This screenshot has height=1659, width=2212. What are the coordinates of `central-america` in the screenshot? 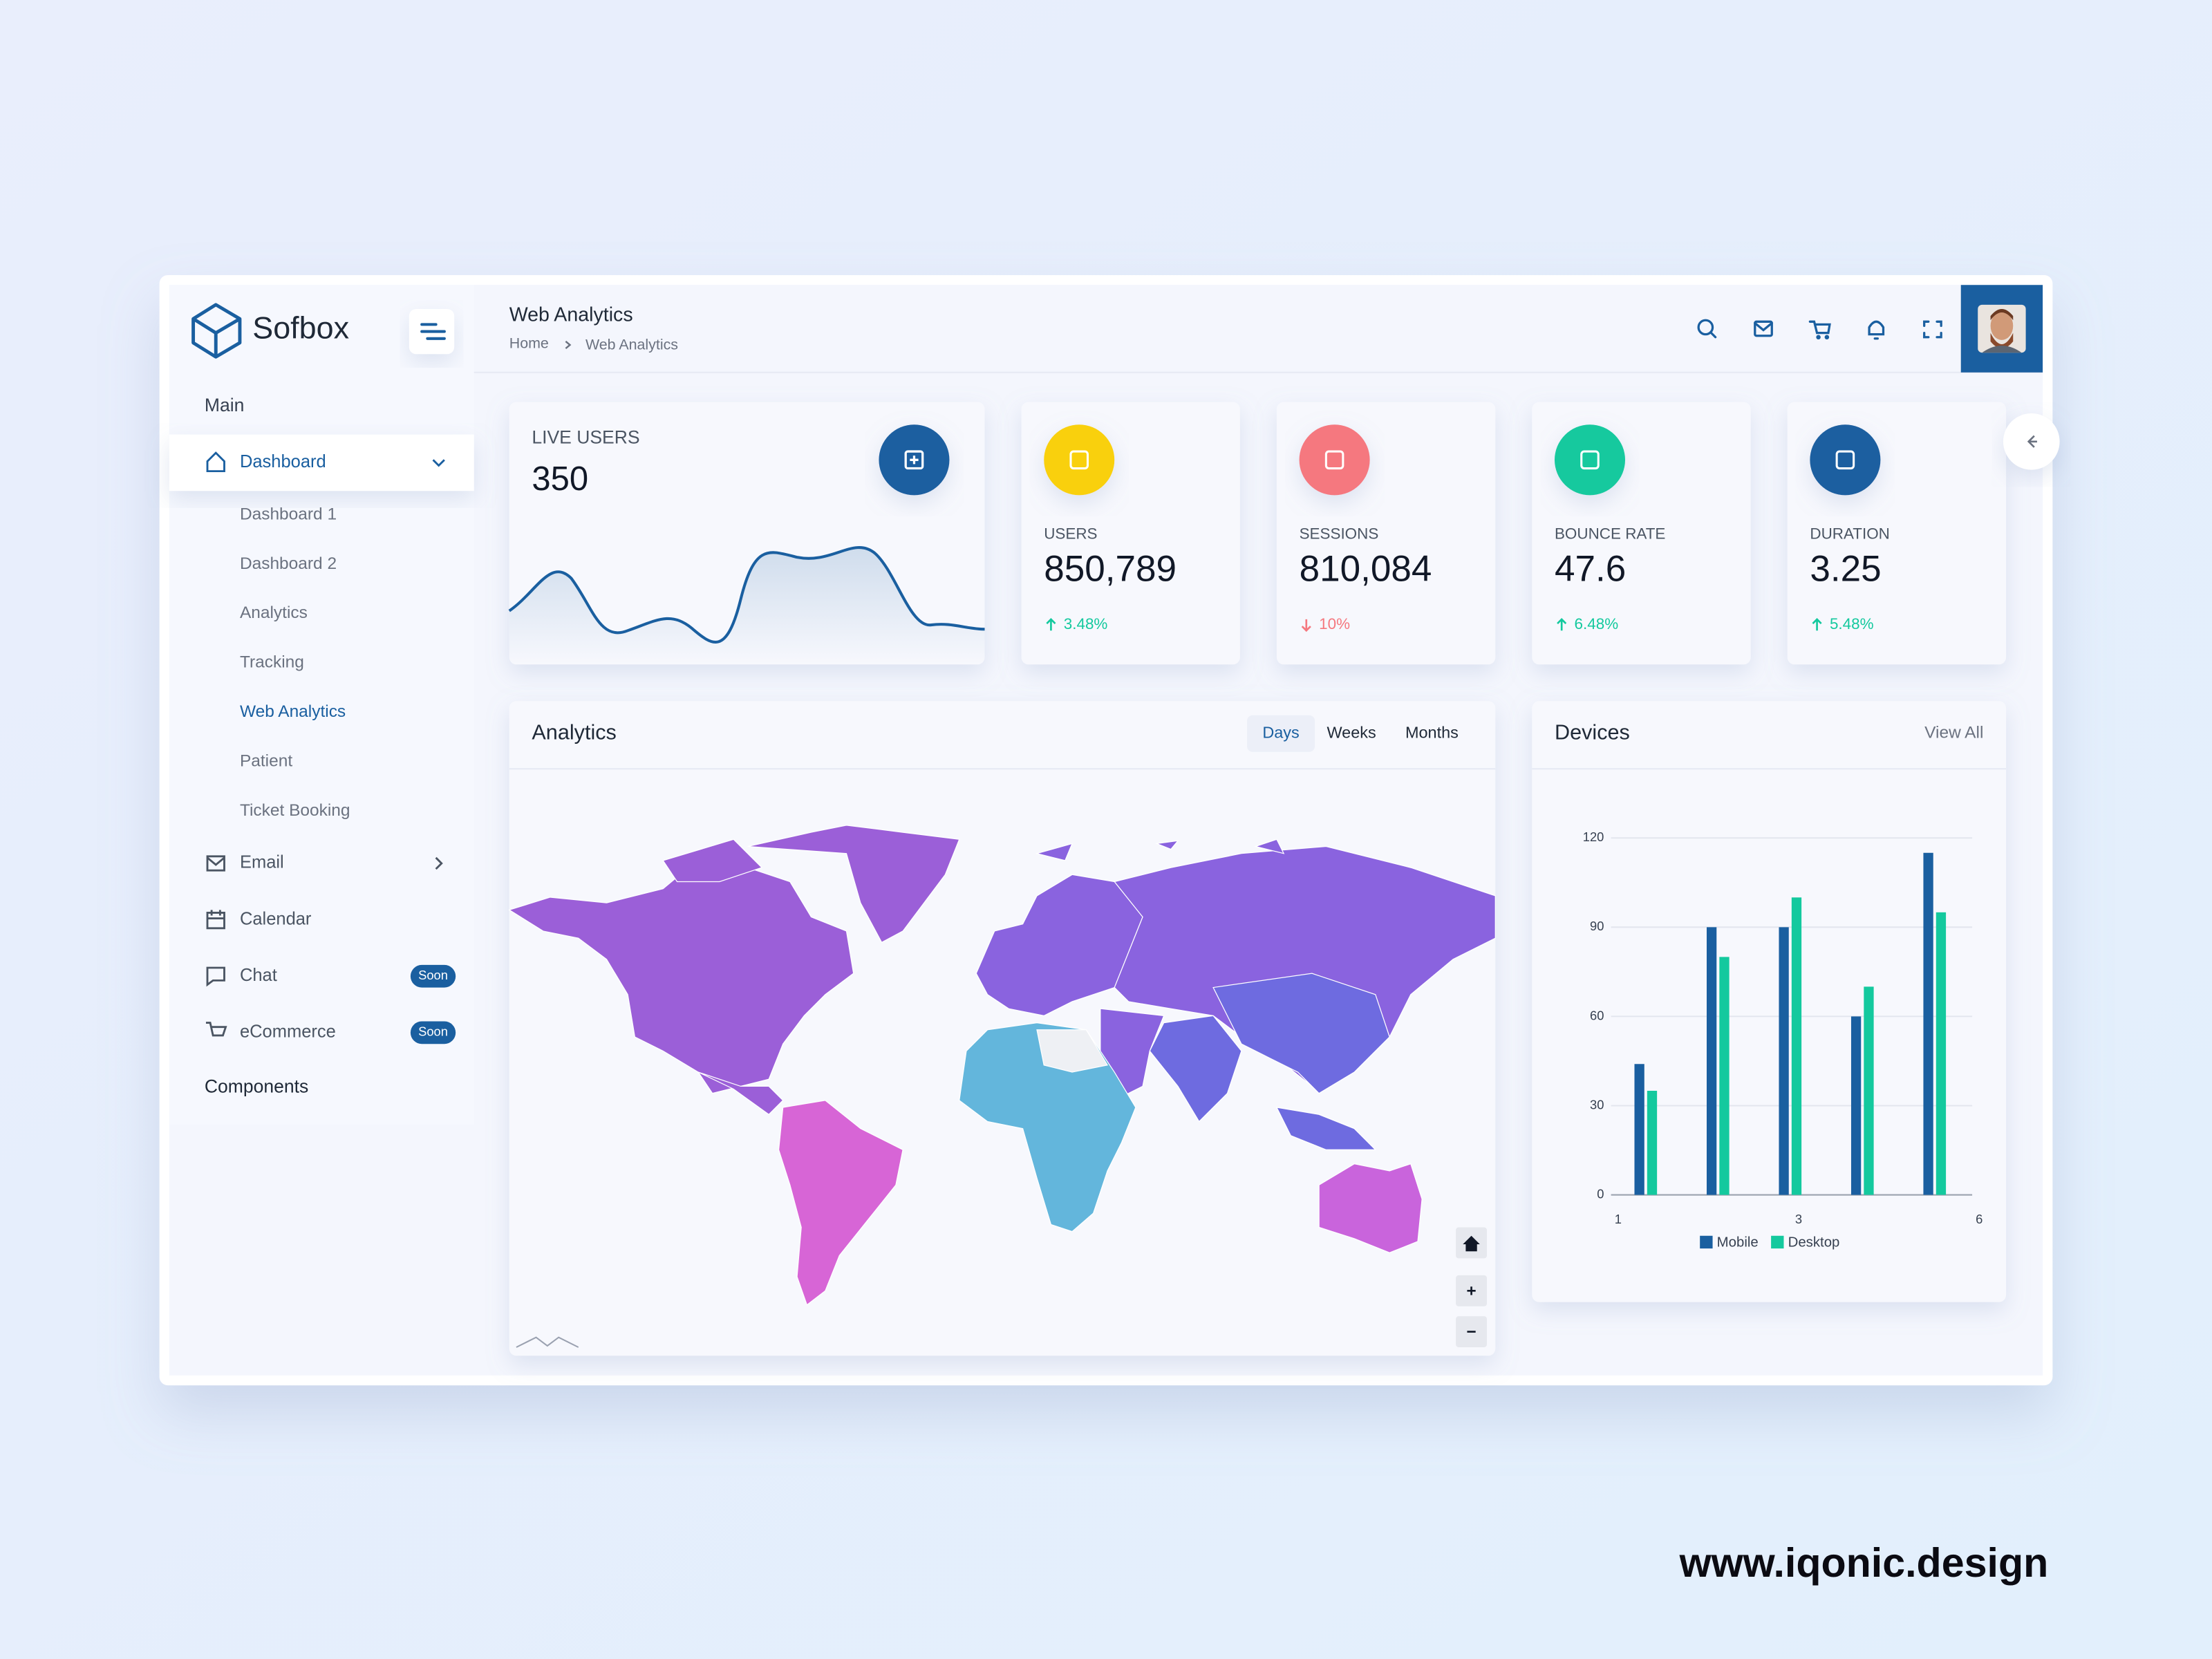 It's located at (740, 1093).